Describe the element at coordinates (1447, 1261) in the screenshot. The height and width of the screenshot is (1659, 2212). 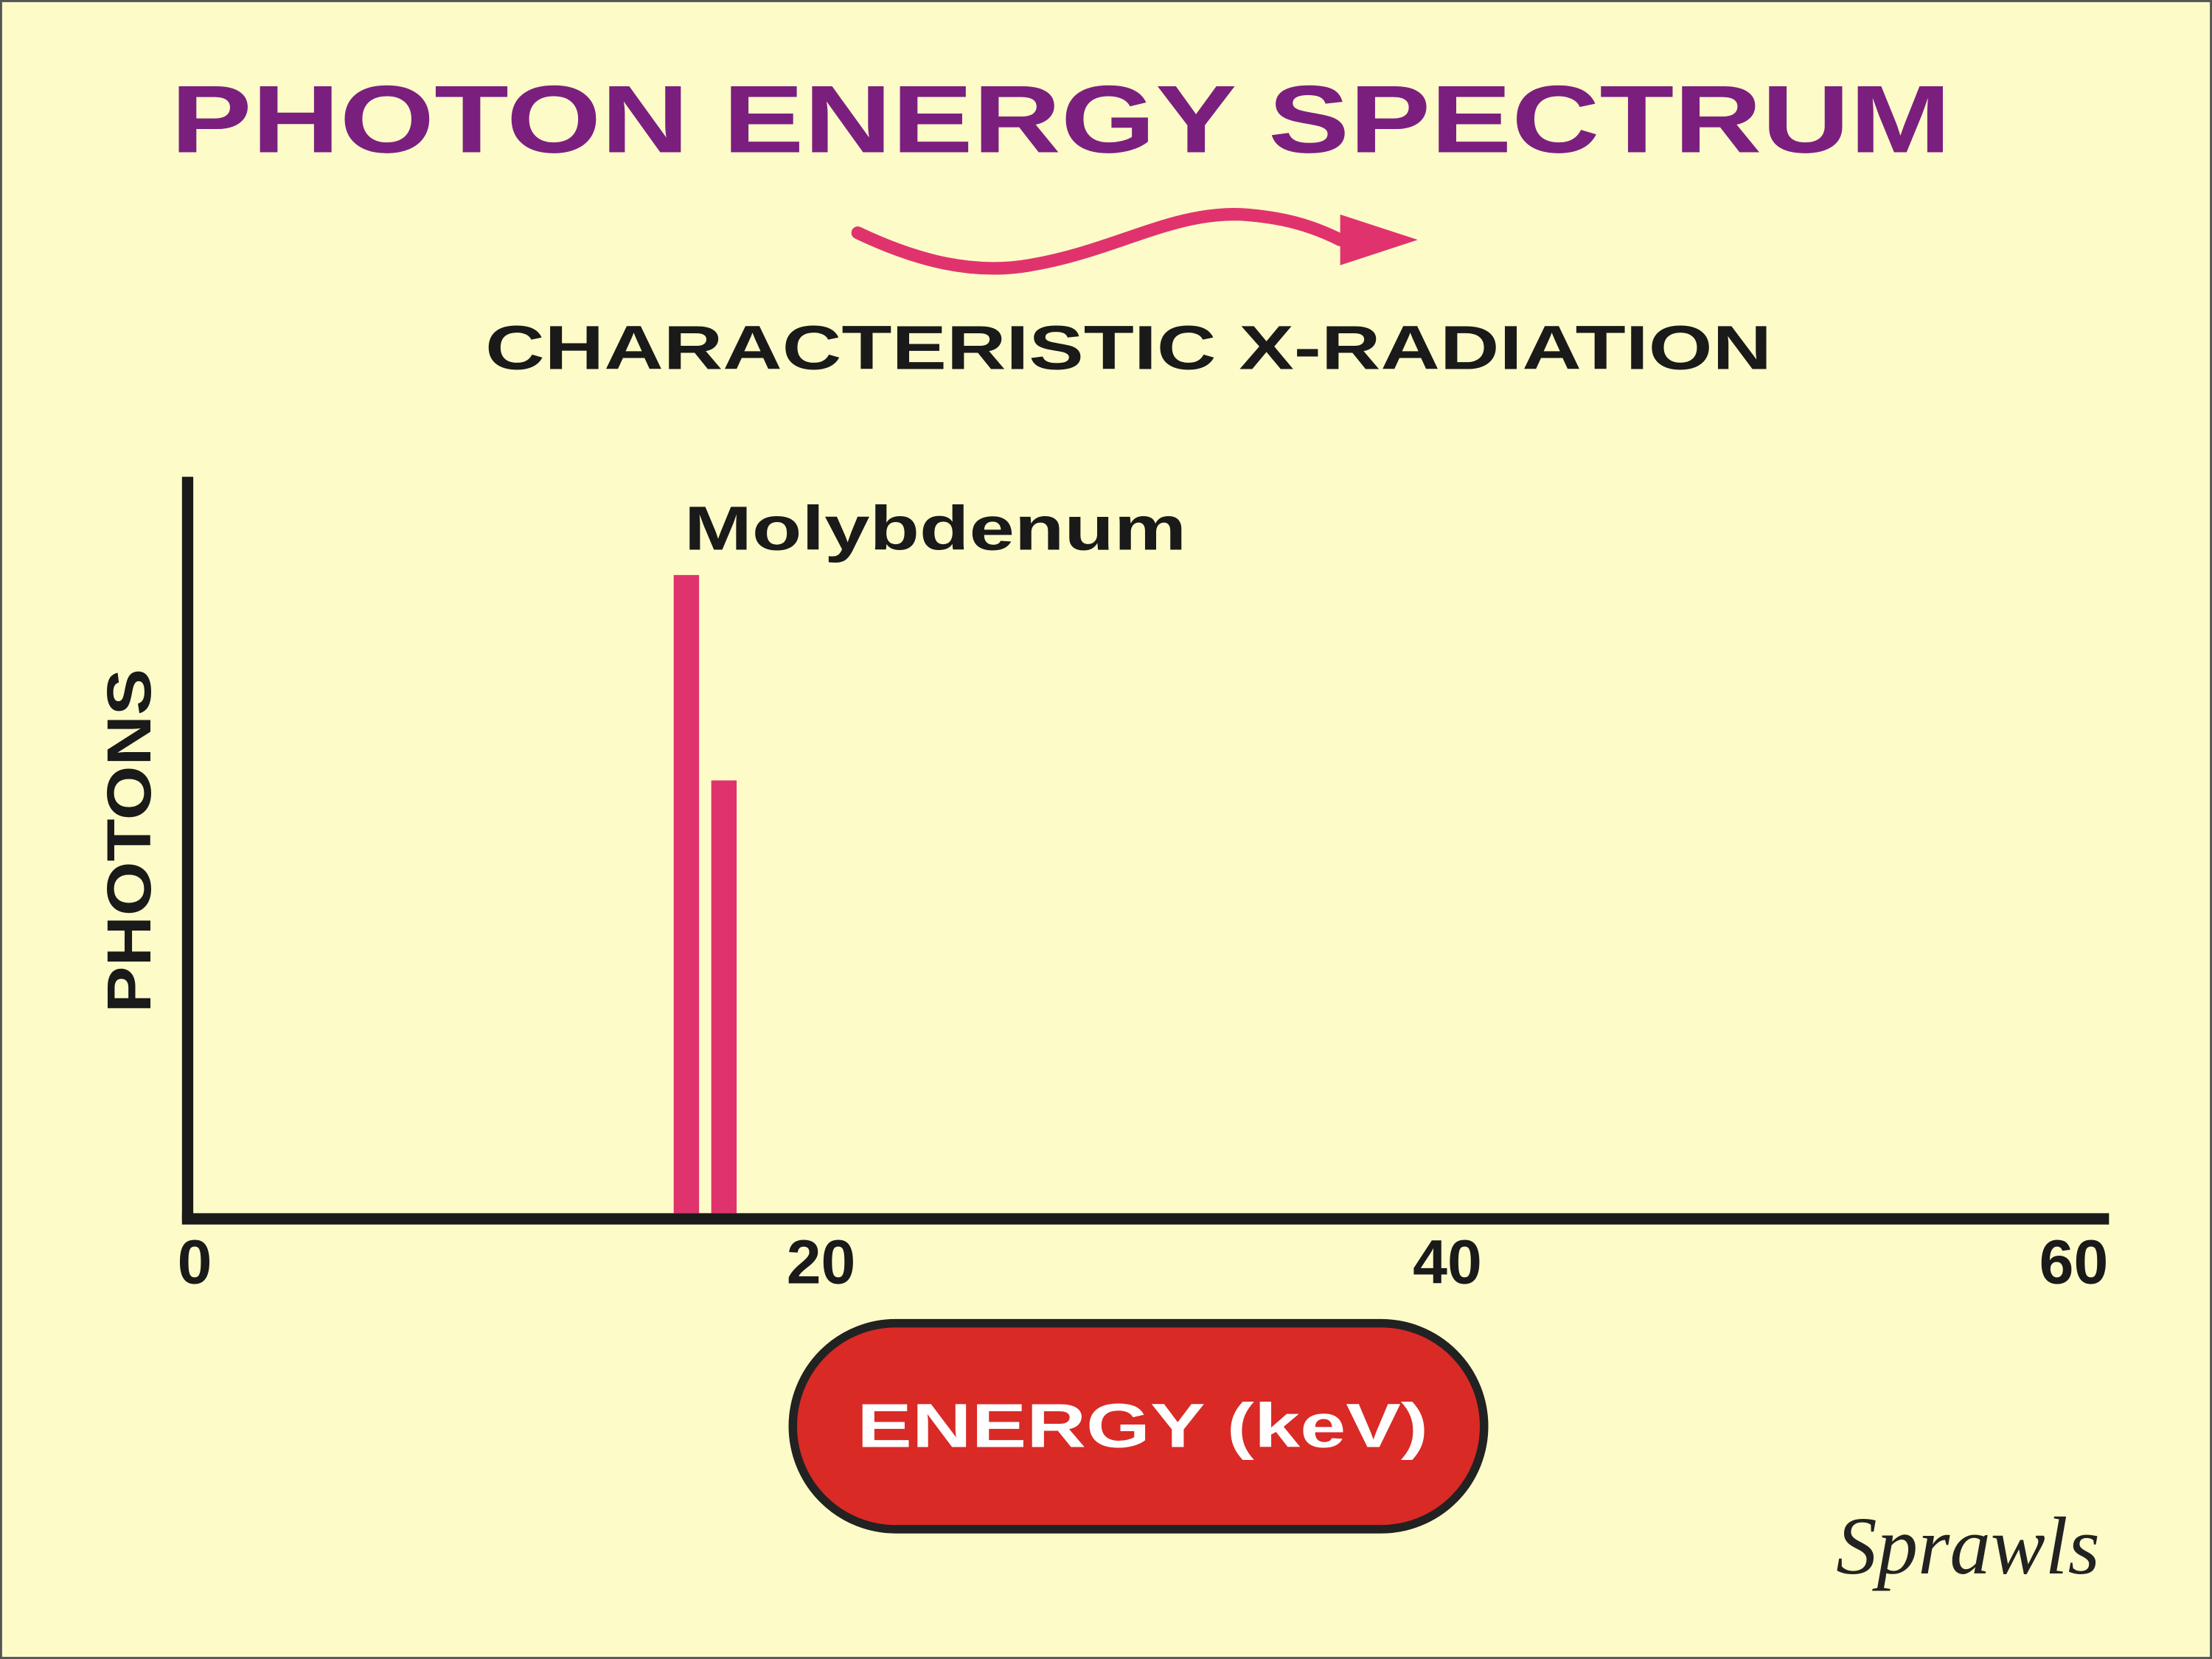
I see `x-tick-label: 40` at that location.